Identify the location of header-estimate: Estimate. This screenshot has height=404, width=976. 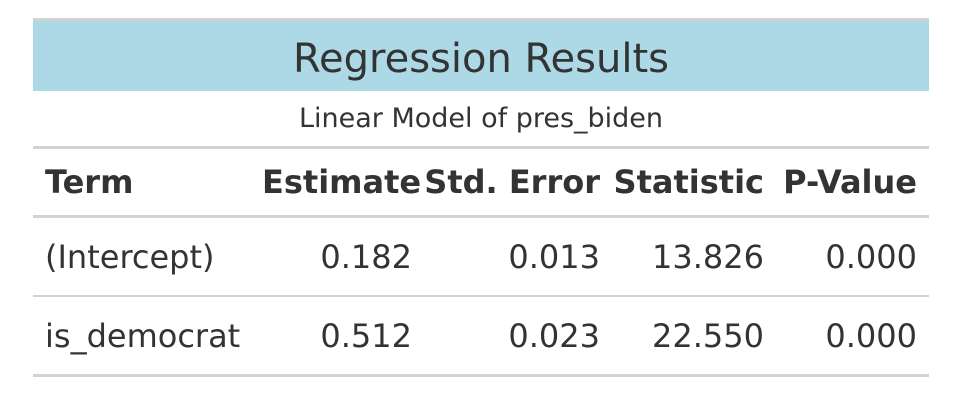
(342, 182).